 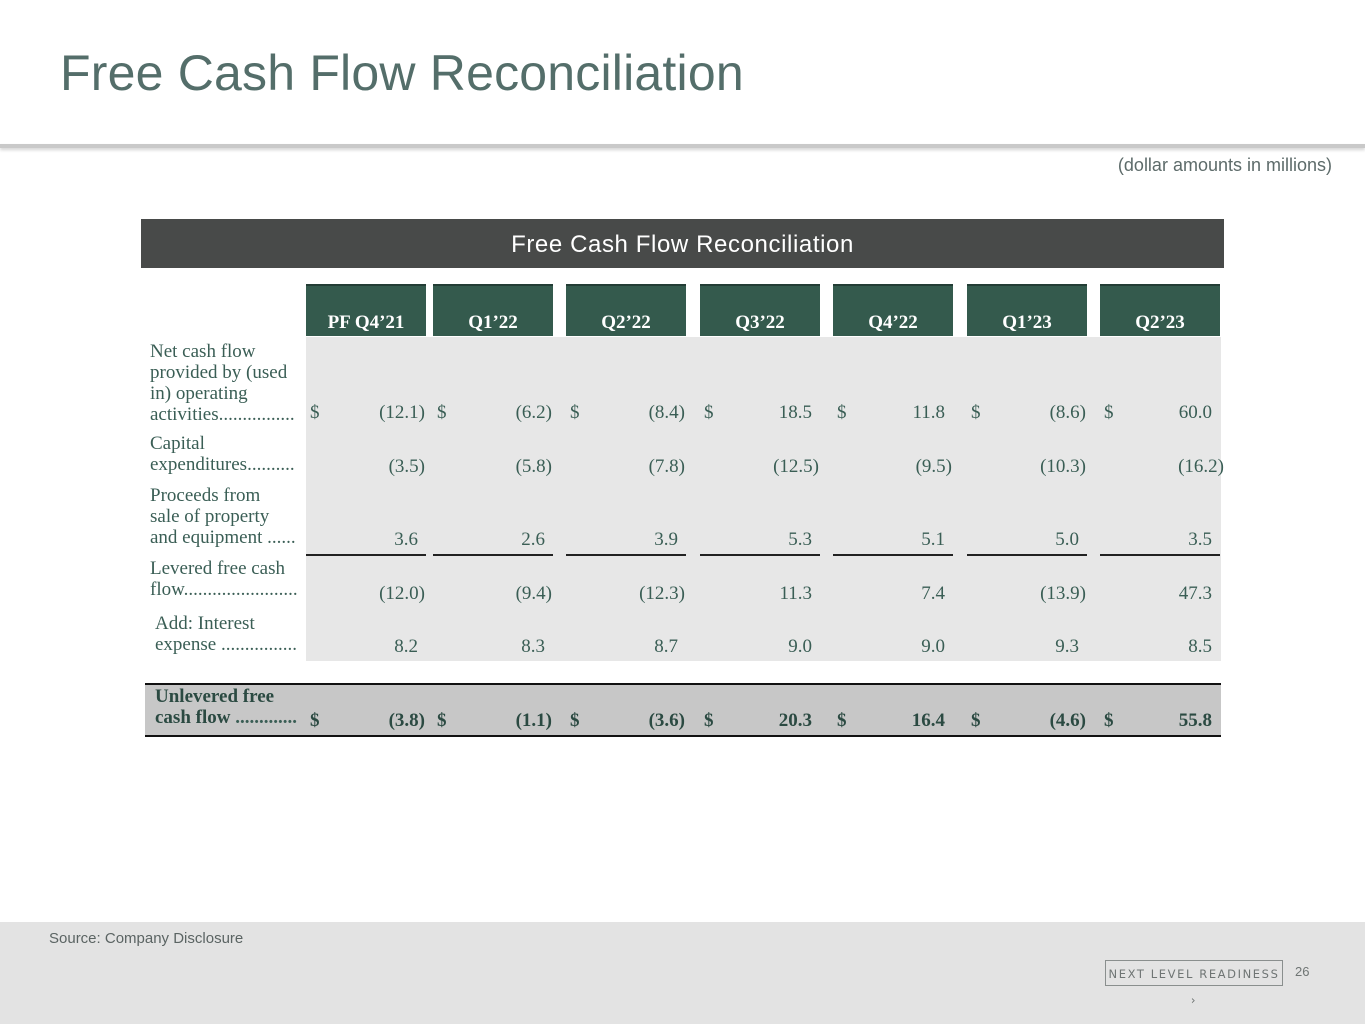 What do you see at coordinates (893, 594) in the screenshot?
I see `table-cell: 7.4` at bounding box center [893, 594].